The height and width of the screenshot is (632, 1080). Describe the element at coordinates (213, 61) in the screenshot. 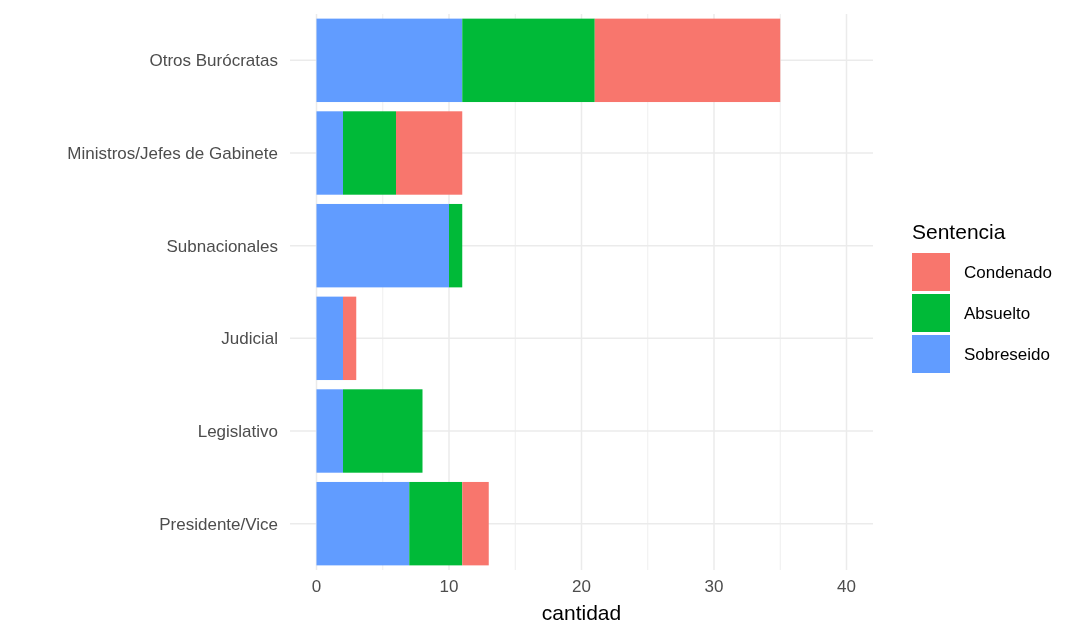

I see `y-tick-label: Otros Burócratas` at that location.